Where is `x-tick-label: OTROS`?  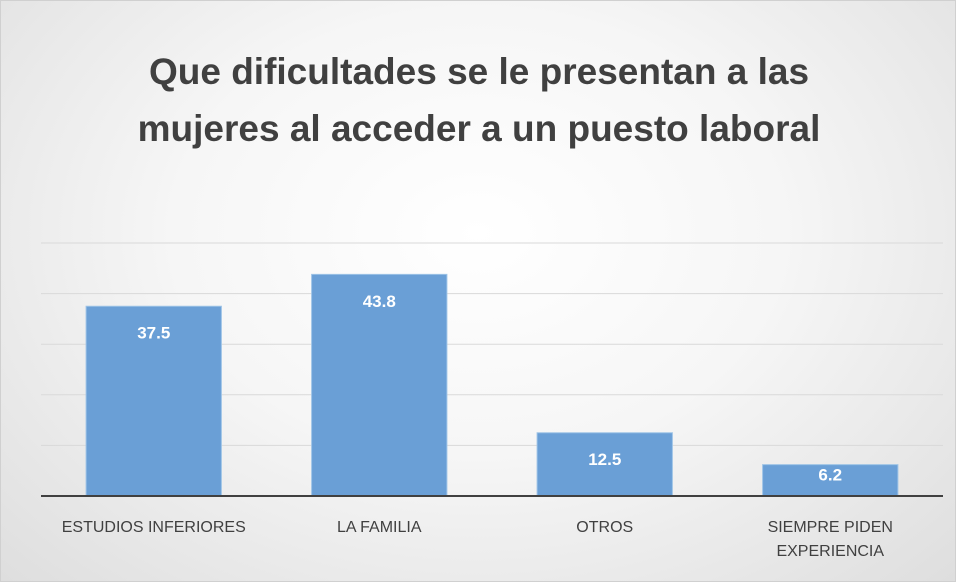
x-tick-label: OTROS is located at coordinates (605, 527).